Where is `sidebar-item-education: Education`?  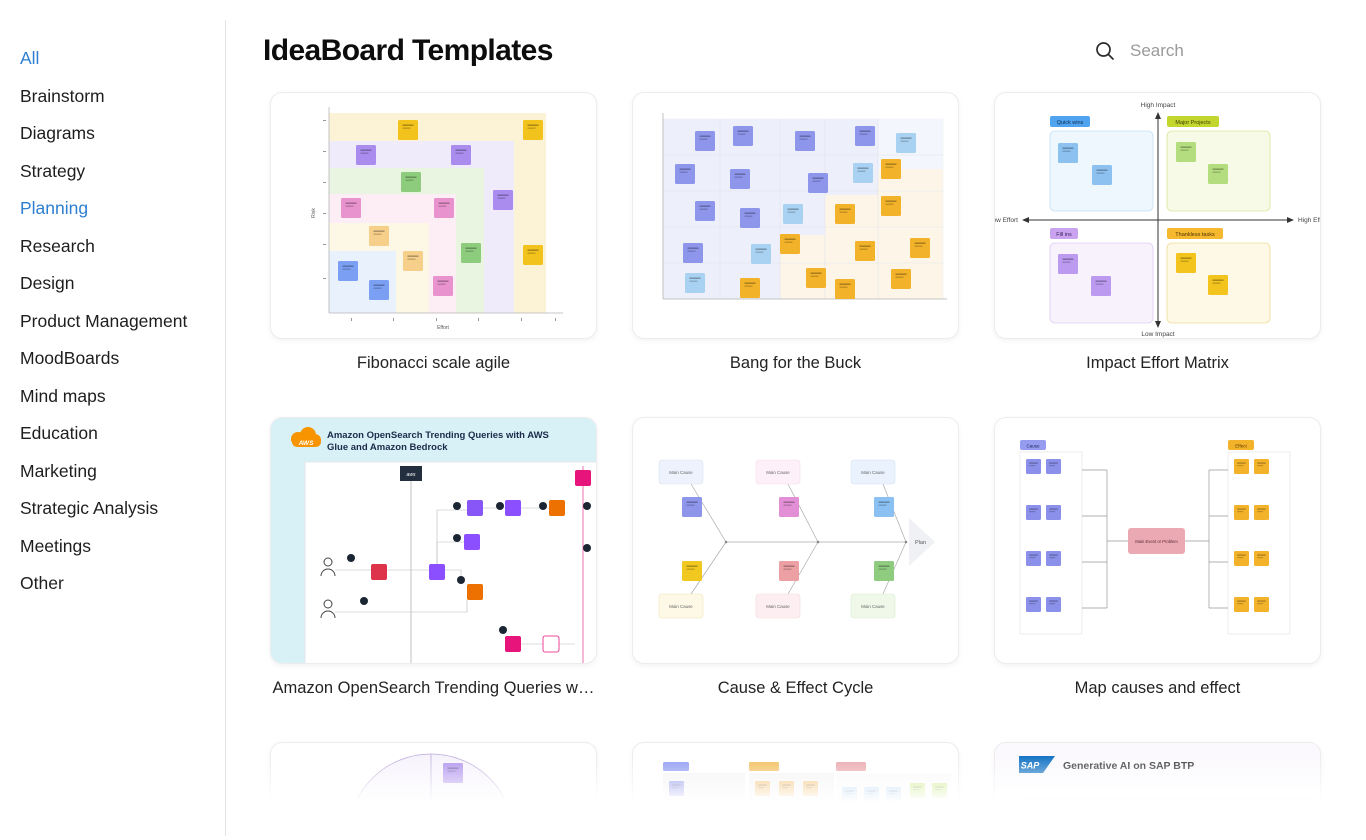
sidebar-item-education: Education is located at coordinates (59, 433).